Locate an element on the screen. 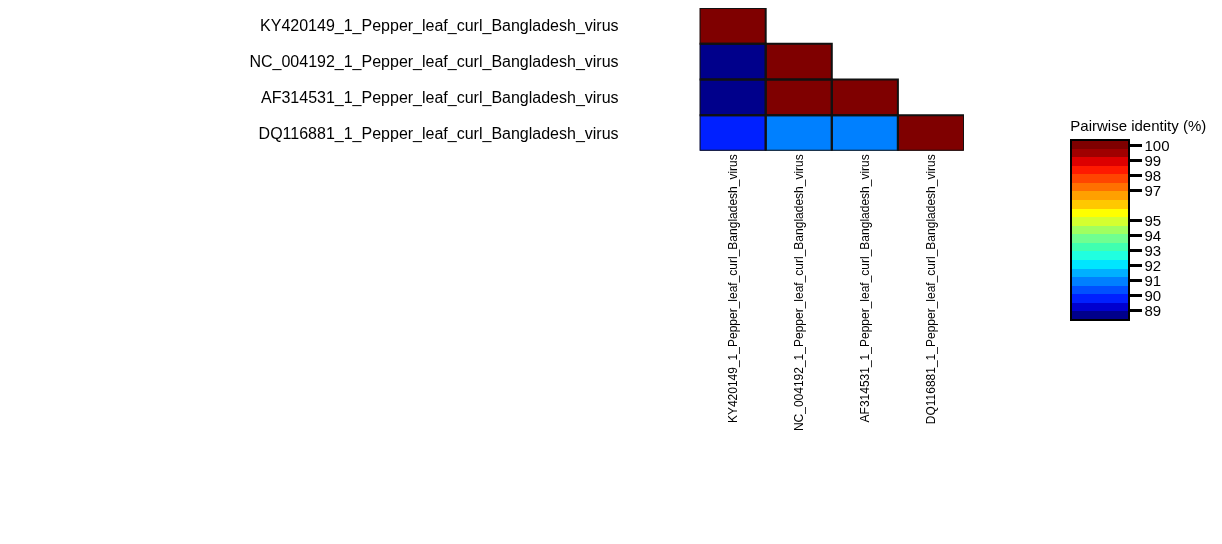 Image resolution: width=1222 pixels, height=544 pixels. x-tick-label: DQ116881_1_Pepper_leaf_curl_Bangladesh_virus is located at coordinates (930, 289).